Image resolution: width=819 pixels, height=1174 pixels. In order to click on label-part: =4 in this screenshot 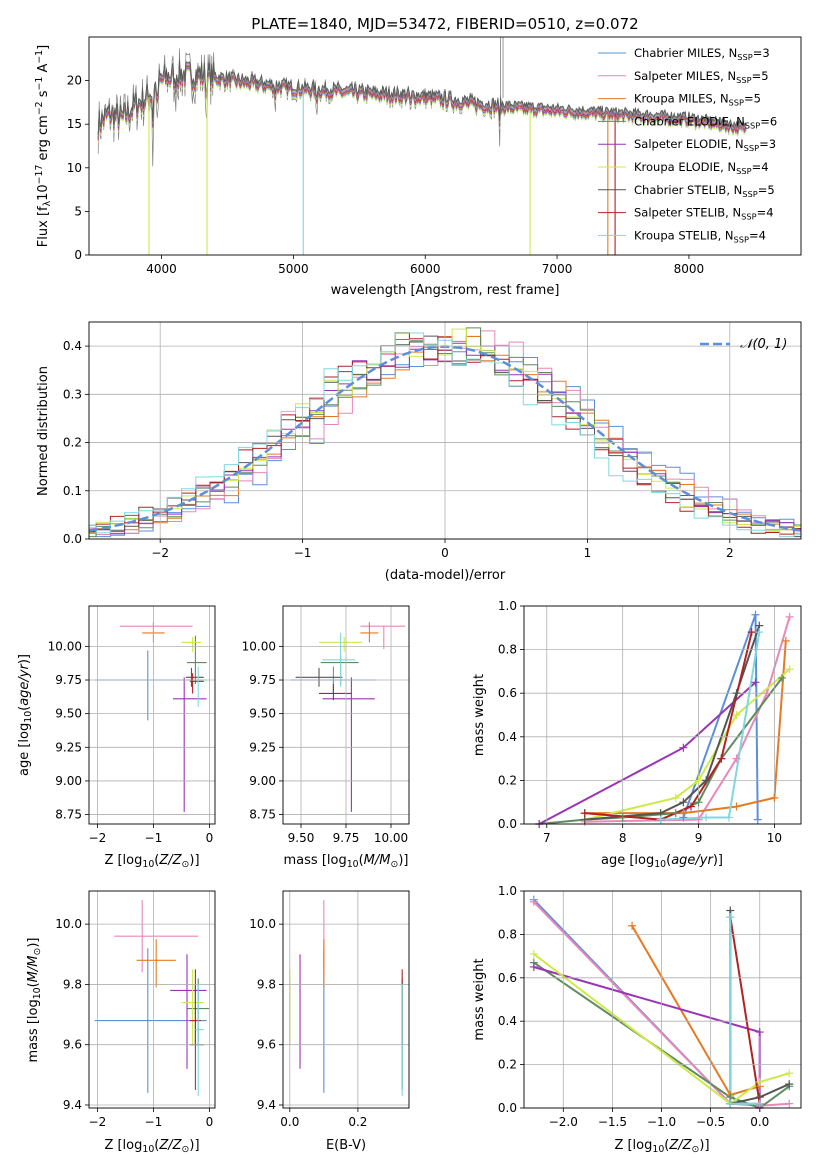, I will do `click(765, 213)`.